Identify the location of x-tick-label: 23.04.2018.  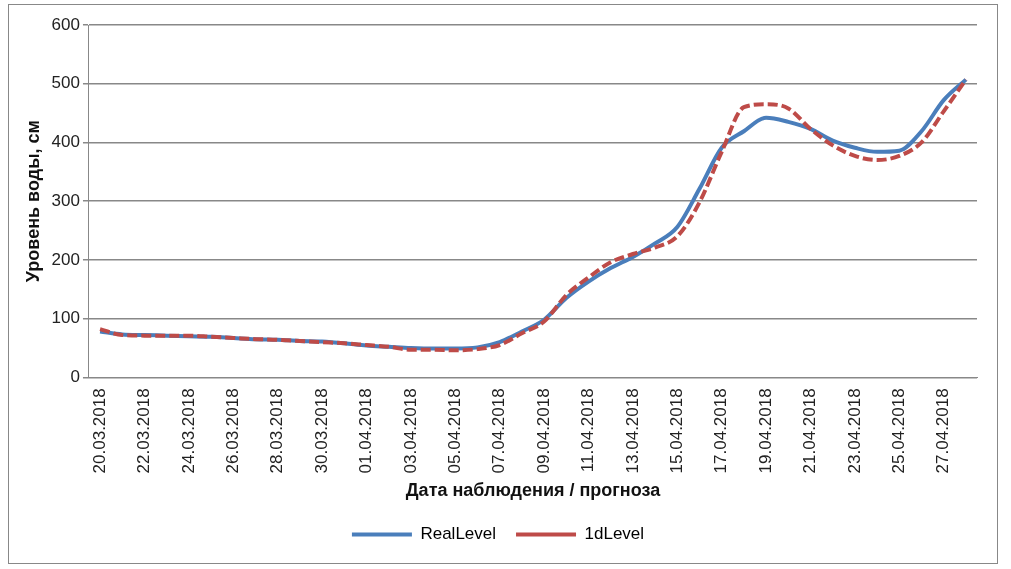
(854, 431).